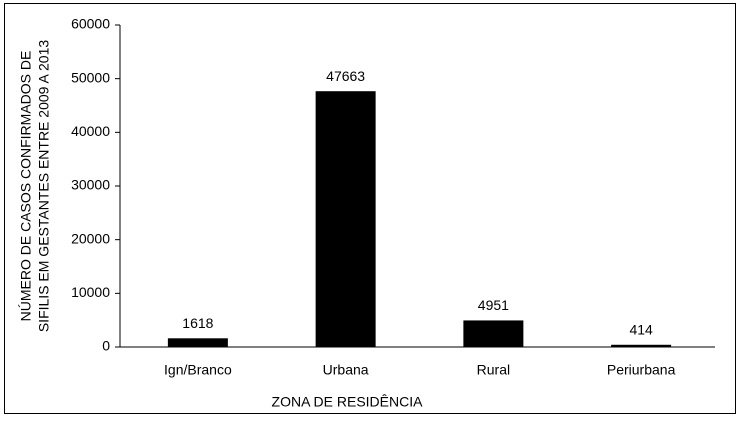 The width and height of the screenshot is (742, 426). Describe the element at coordinates (641, 329) in the screenshot. I see `data-label: 414` at that location.